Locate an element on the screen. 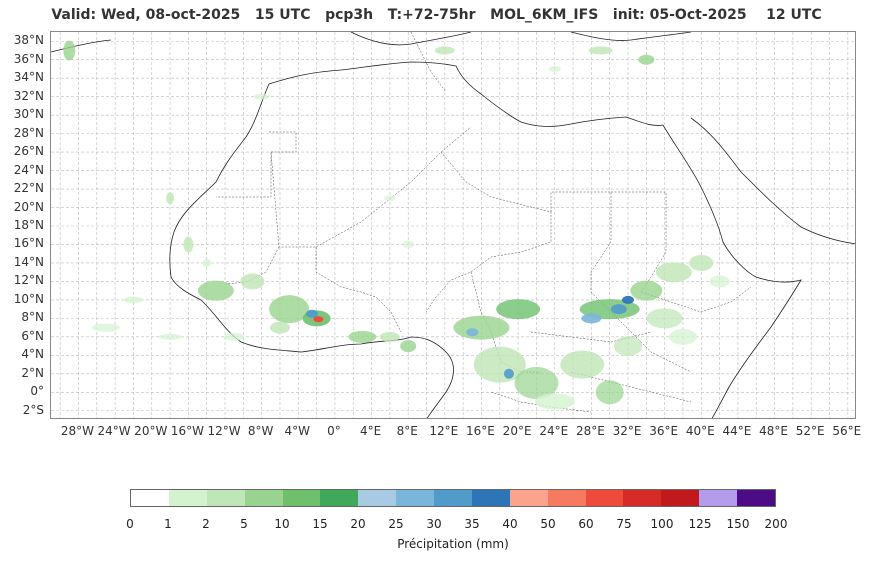 Image resolution: width=873 pixels, height=563 pixels. lat-label: 6°N is located at coordinates (32, 335).